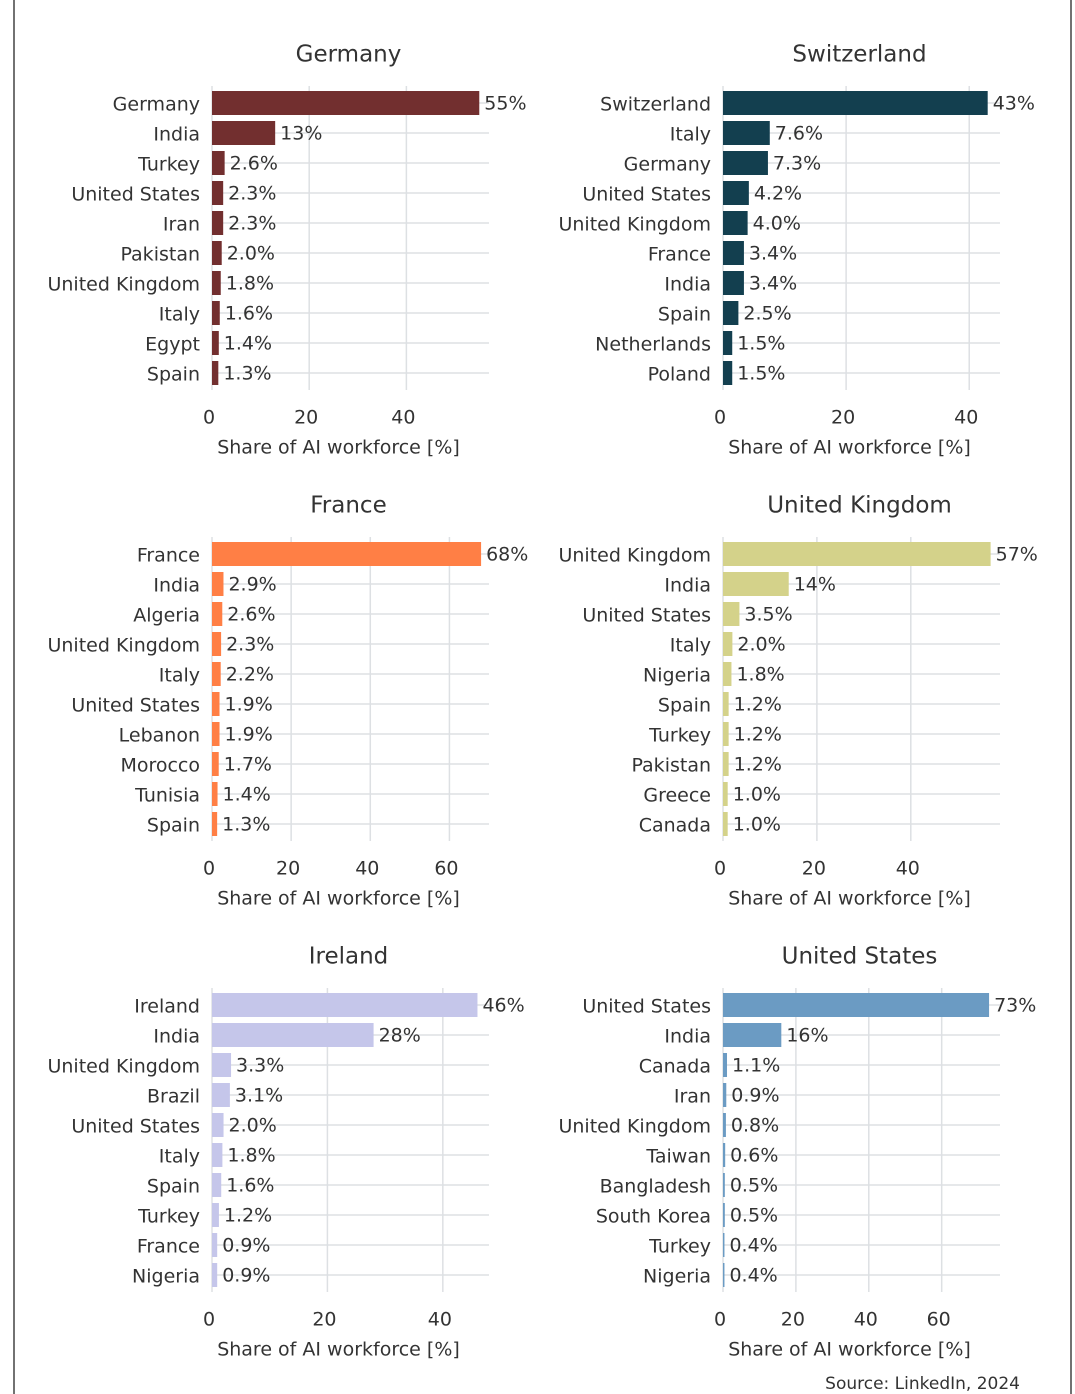  I want to click on value-label: 2.5%, so click(767, 314).